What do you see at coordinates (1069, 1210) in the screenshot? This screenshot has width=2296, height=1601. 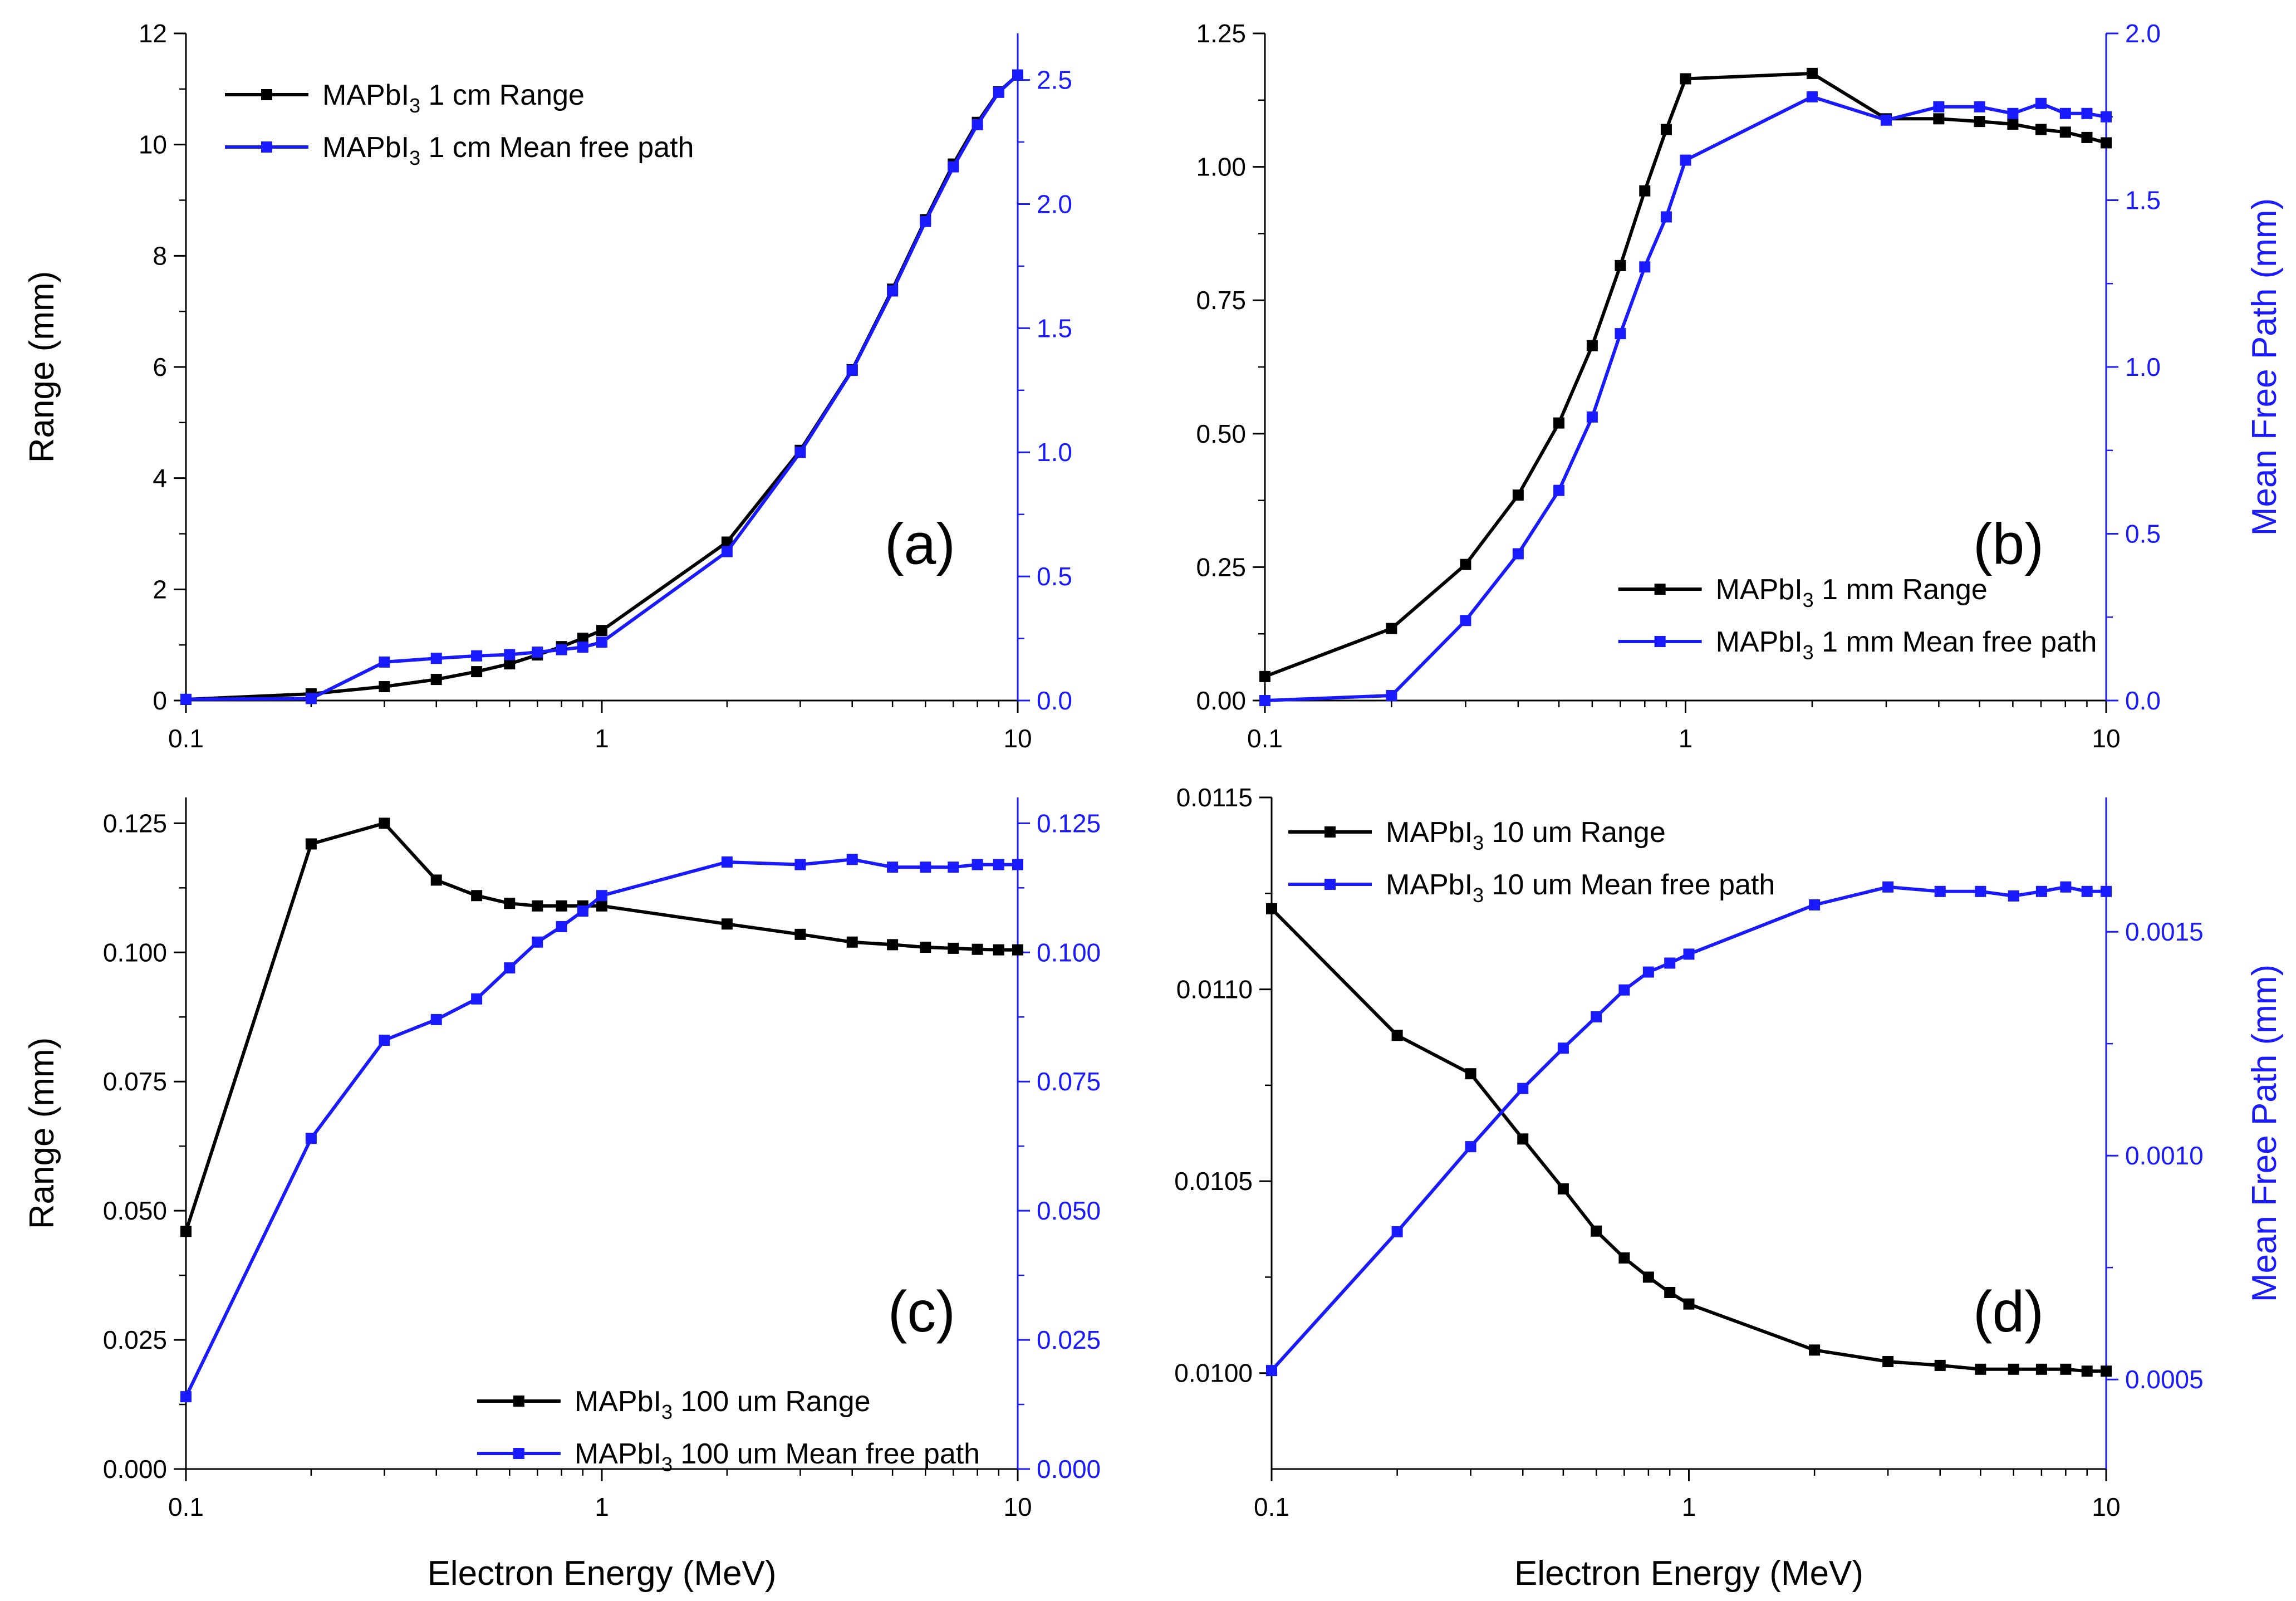 I see `y2-tick-label: 0.050` at bounding box center [1069, 1210].